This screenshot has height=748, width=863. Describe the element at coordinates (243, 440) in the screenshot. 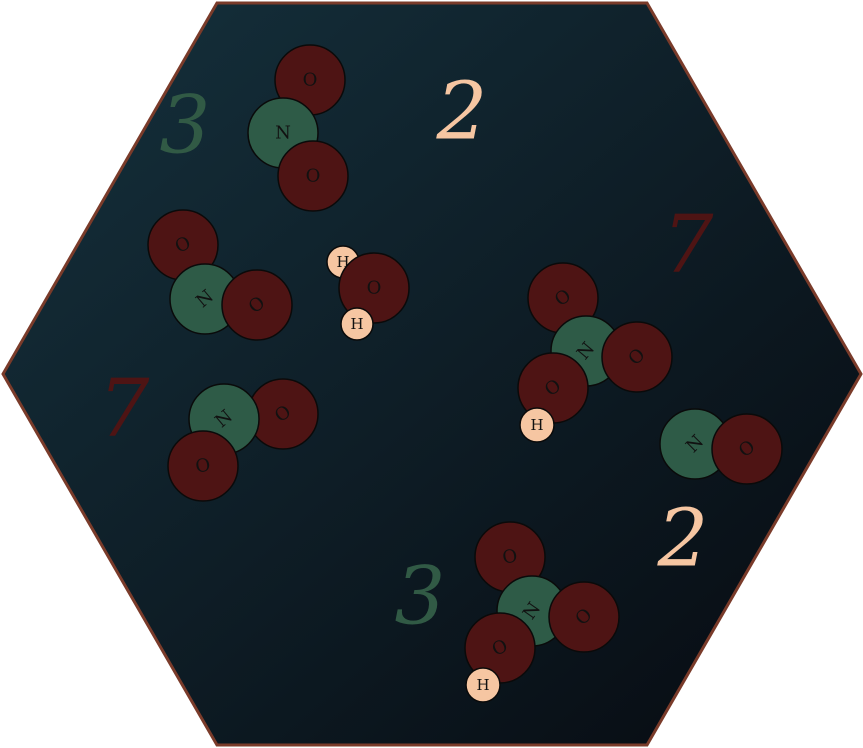

I see `molecule-no2: ONO` at that location.